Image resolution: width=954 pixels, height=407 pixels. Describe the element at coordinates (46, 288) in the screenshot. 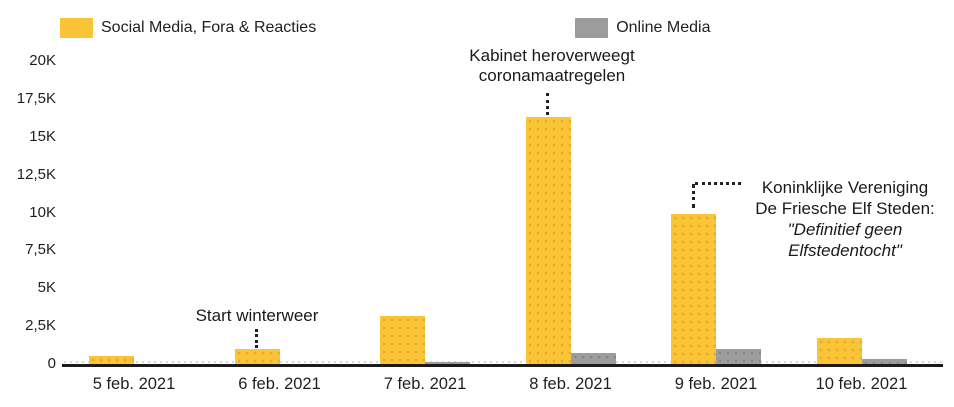

I see `y-axis-label-5k: 5K` at that location.